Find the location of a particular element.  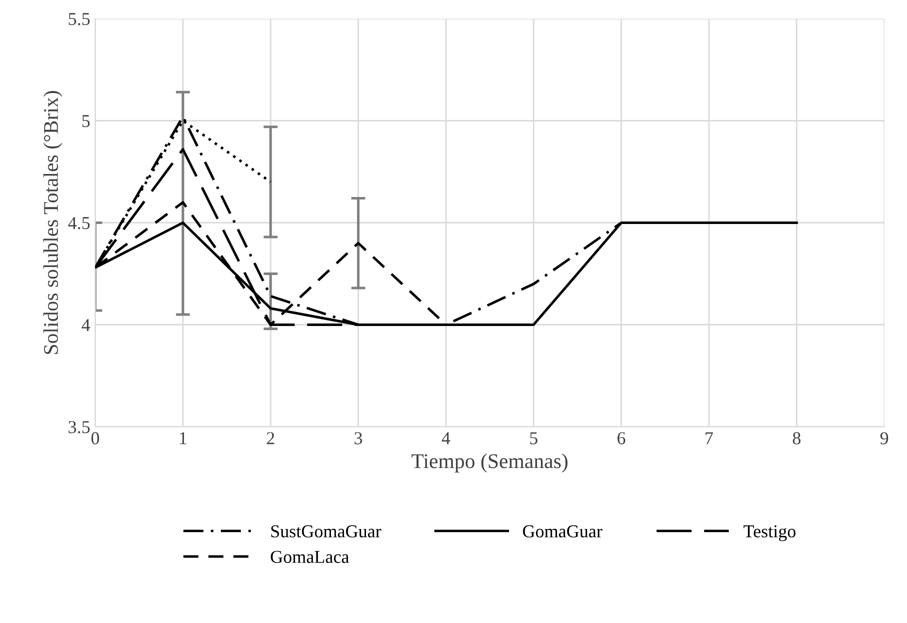

x-tick-label: 7 is located at coordinates (709, 438).